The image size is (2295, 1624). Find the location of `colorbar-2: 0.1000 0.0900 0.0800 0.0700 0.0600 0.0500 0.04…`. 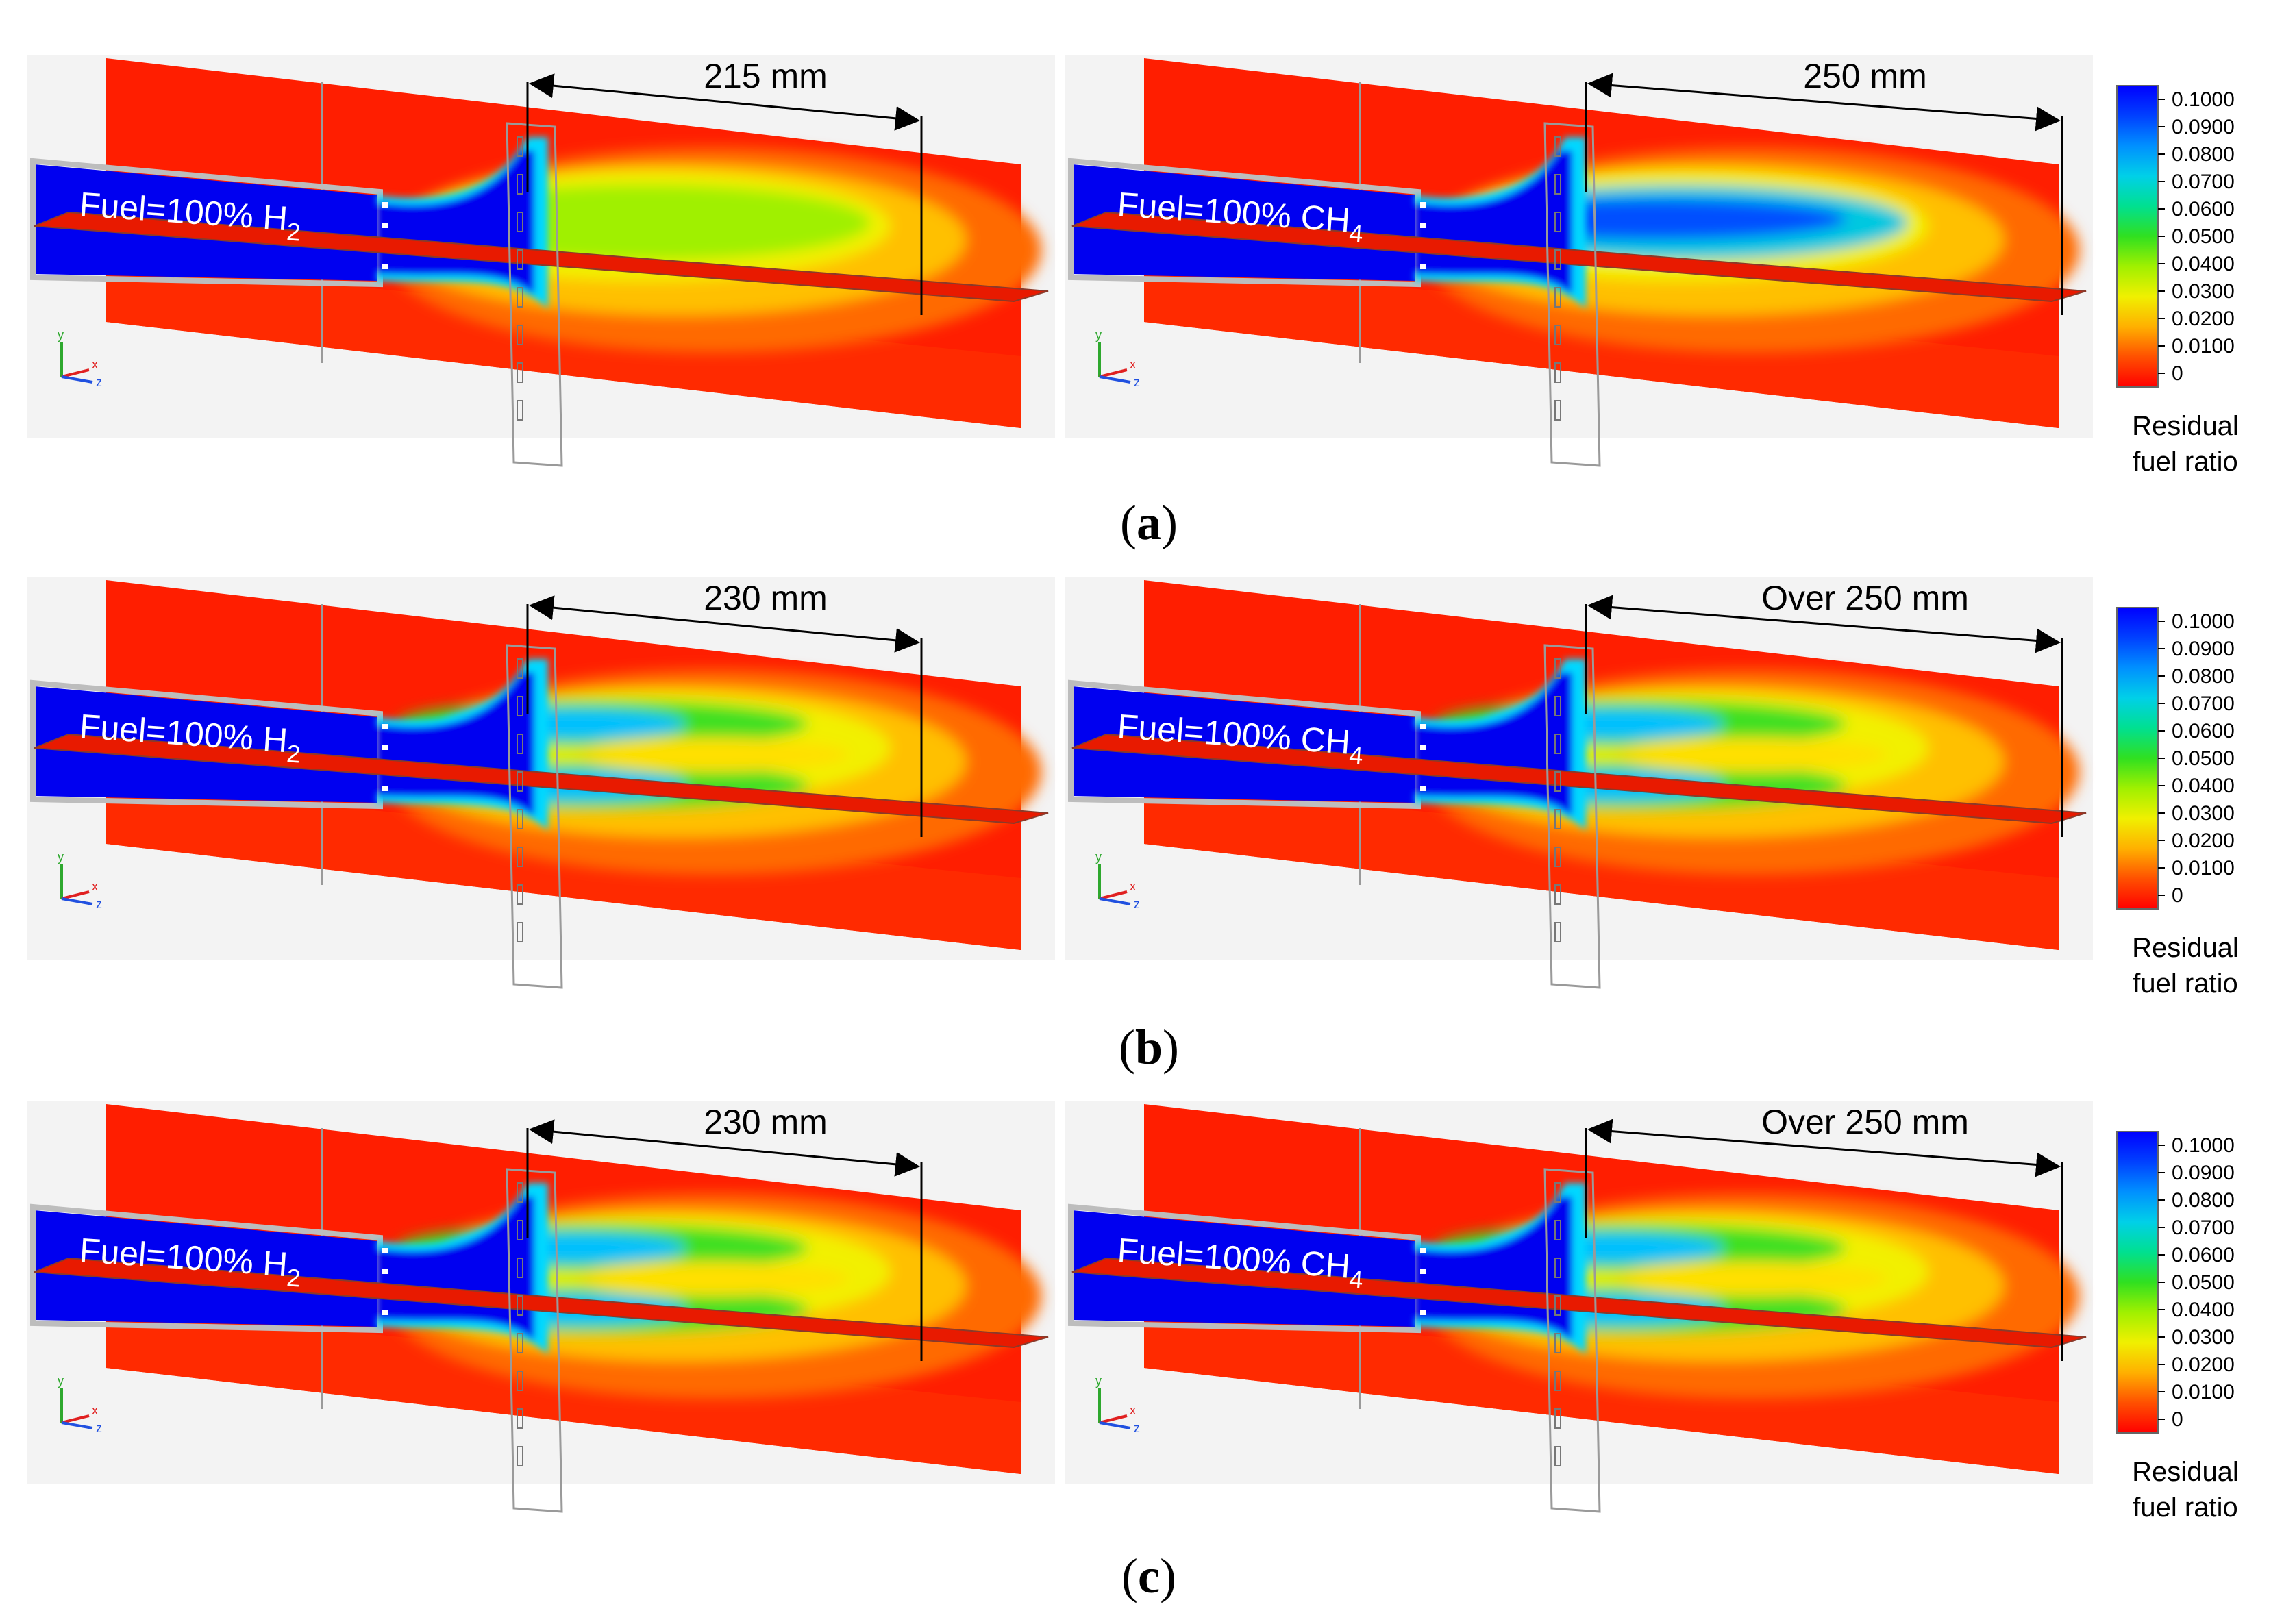

colorbar-2: 0.1000 0.0900 0.0800 0.0700 0.0600 0.0500 0.04… is located at coordinates (2178, 1327).